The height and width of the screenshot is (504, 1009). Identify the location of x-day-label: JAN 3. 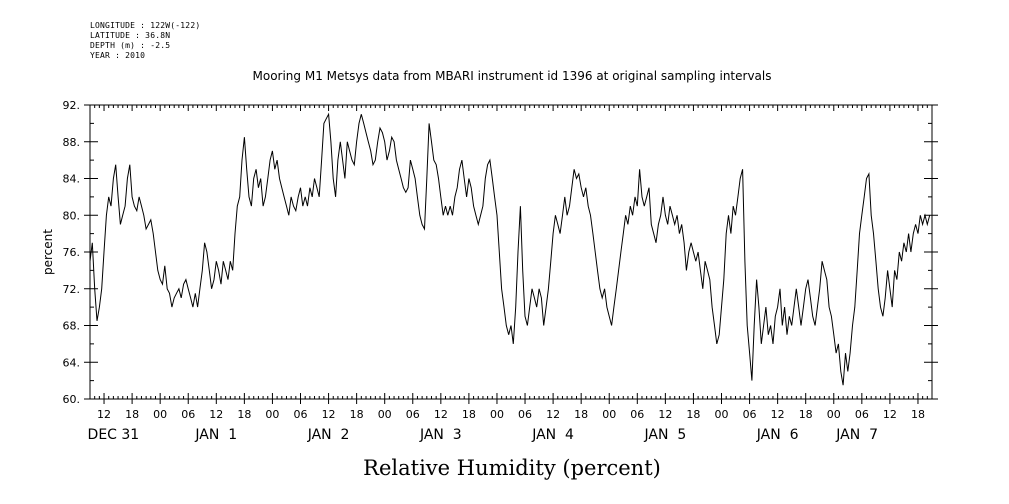
(440, 435).